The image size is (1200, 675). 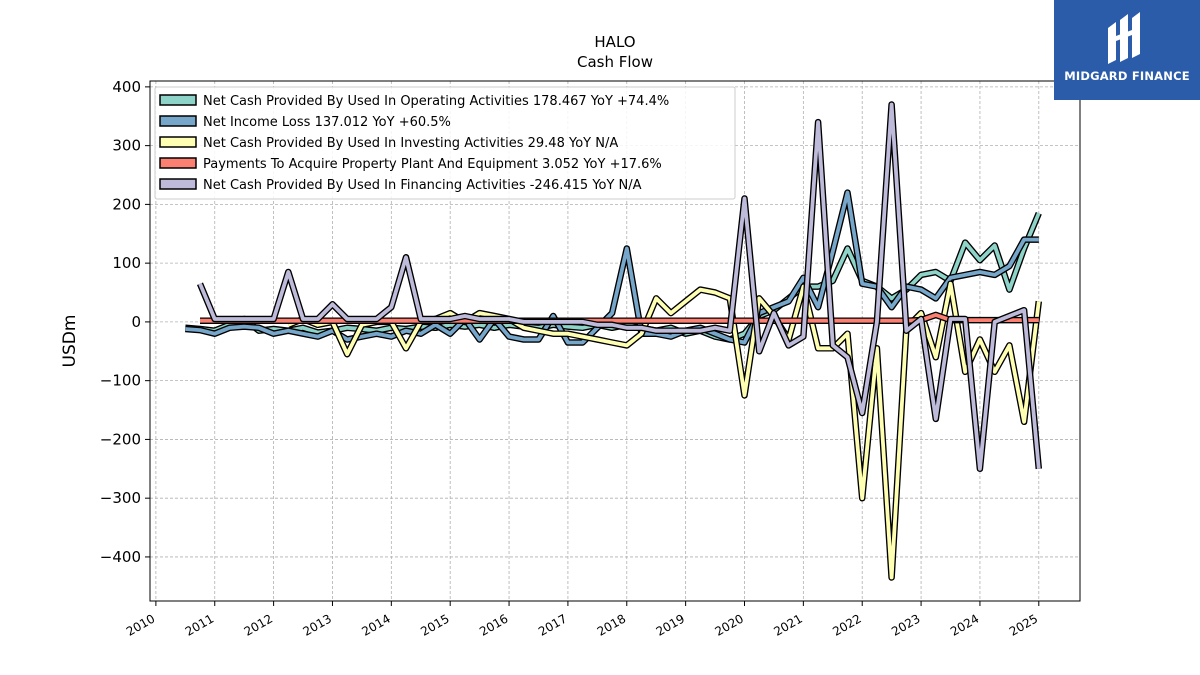 I want to click on legend-box, so click(x=445, y=143).